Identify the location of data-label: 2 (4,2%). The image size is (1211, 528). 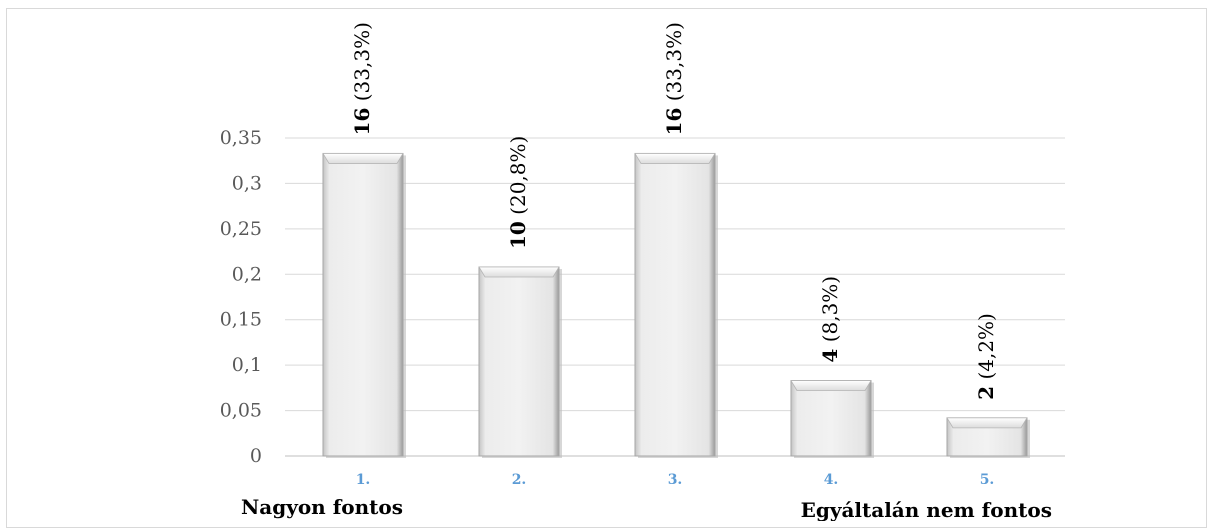
(986, 356).